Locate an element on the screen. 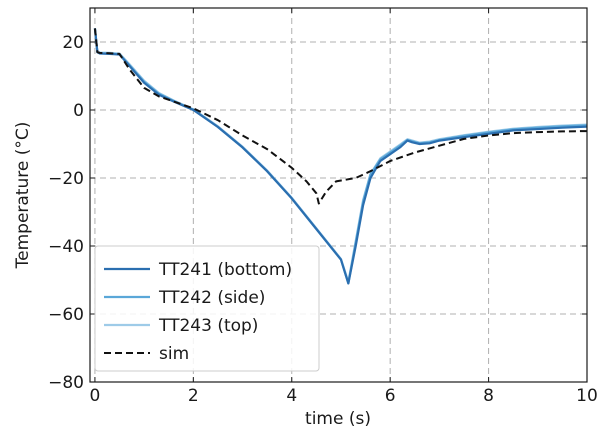  x-tick-labels: 0 2 4 6 8 10 is located at coordinates (344, 396).